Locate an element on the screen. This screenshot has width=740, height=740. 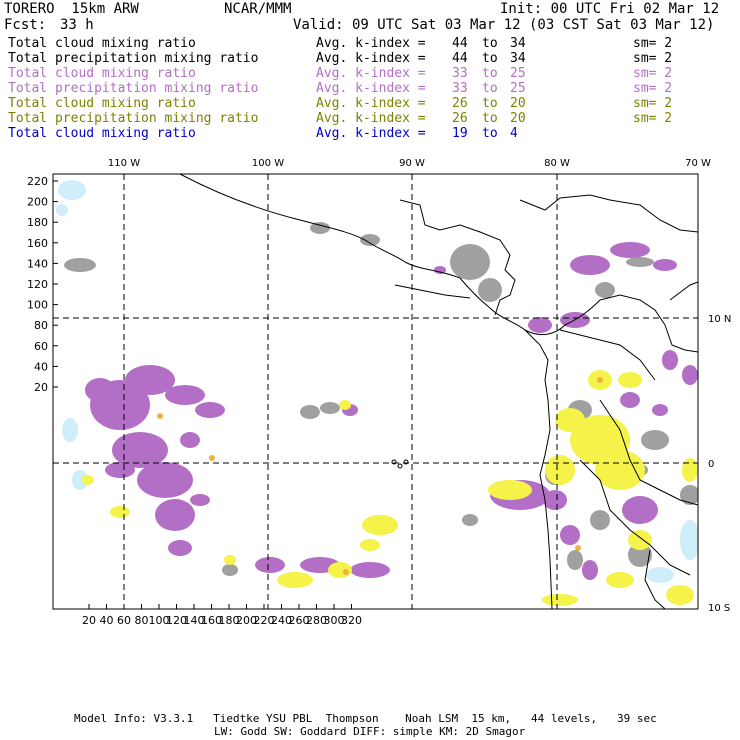
y-tick-label: 20 is located at coordinates (41, 387).